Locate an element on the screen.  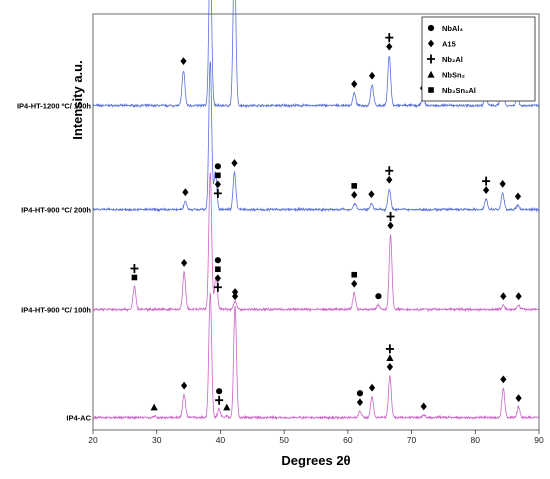
x-tick-label: 30 is located at coordinates (157, 440).